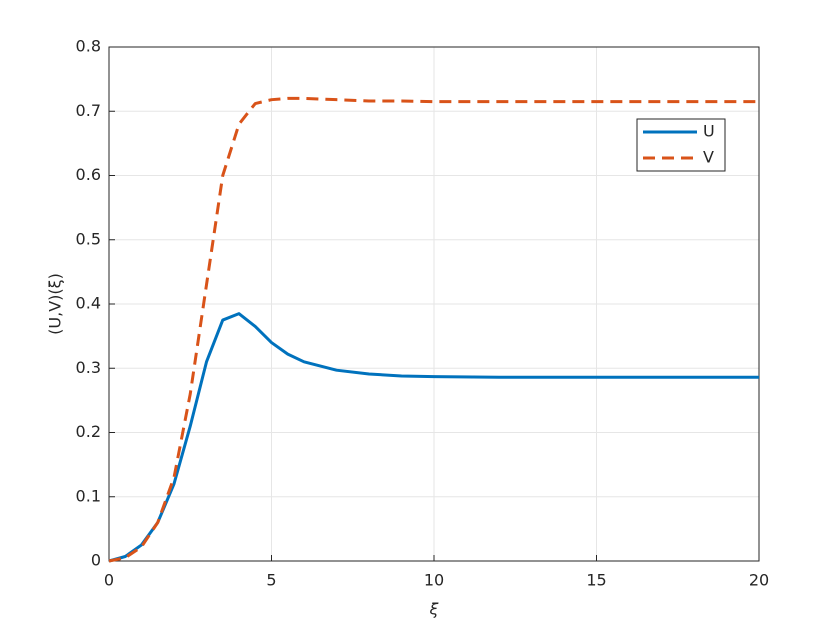 This screenshot has height=634, width=840. Describe the element at coordinates (88, 495) in the screenshot. I see `y-tick-label: 0.1` at that location.